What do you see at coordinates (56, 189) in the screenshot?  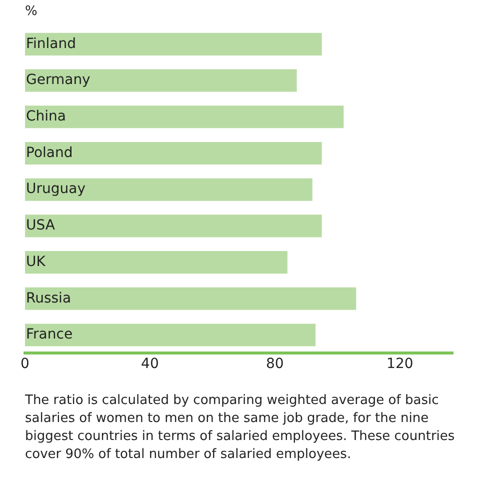 I see `y-tick-label: Uruguay` at bounding box center [56, 189].